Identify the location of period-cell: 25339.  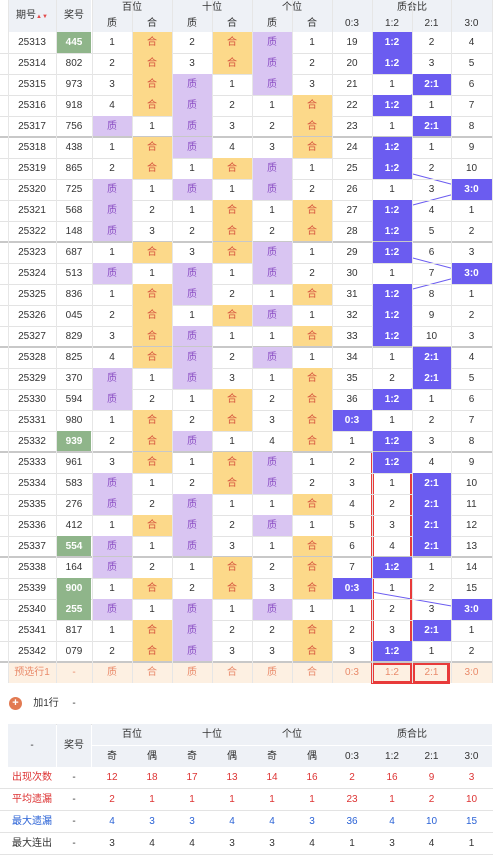
(32, 588).